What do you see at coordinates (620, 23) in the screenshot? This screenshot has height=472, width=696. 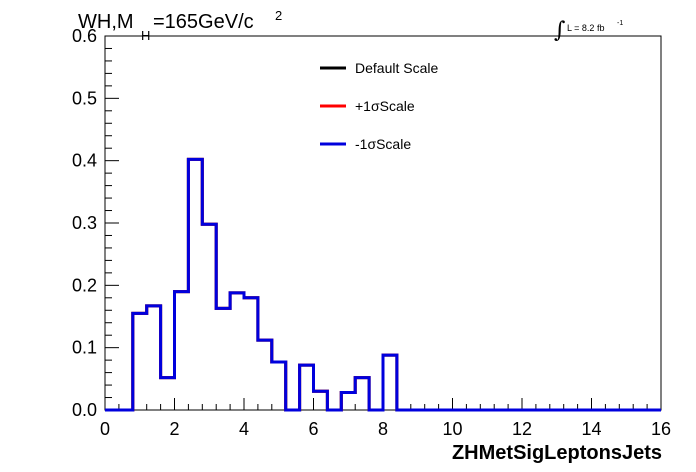 I see `lumi-superscript: -1` at bounding box center [620, 23].